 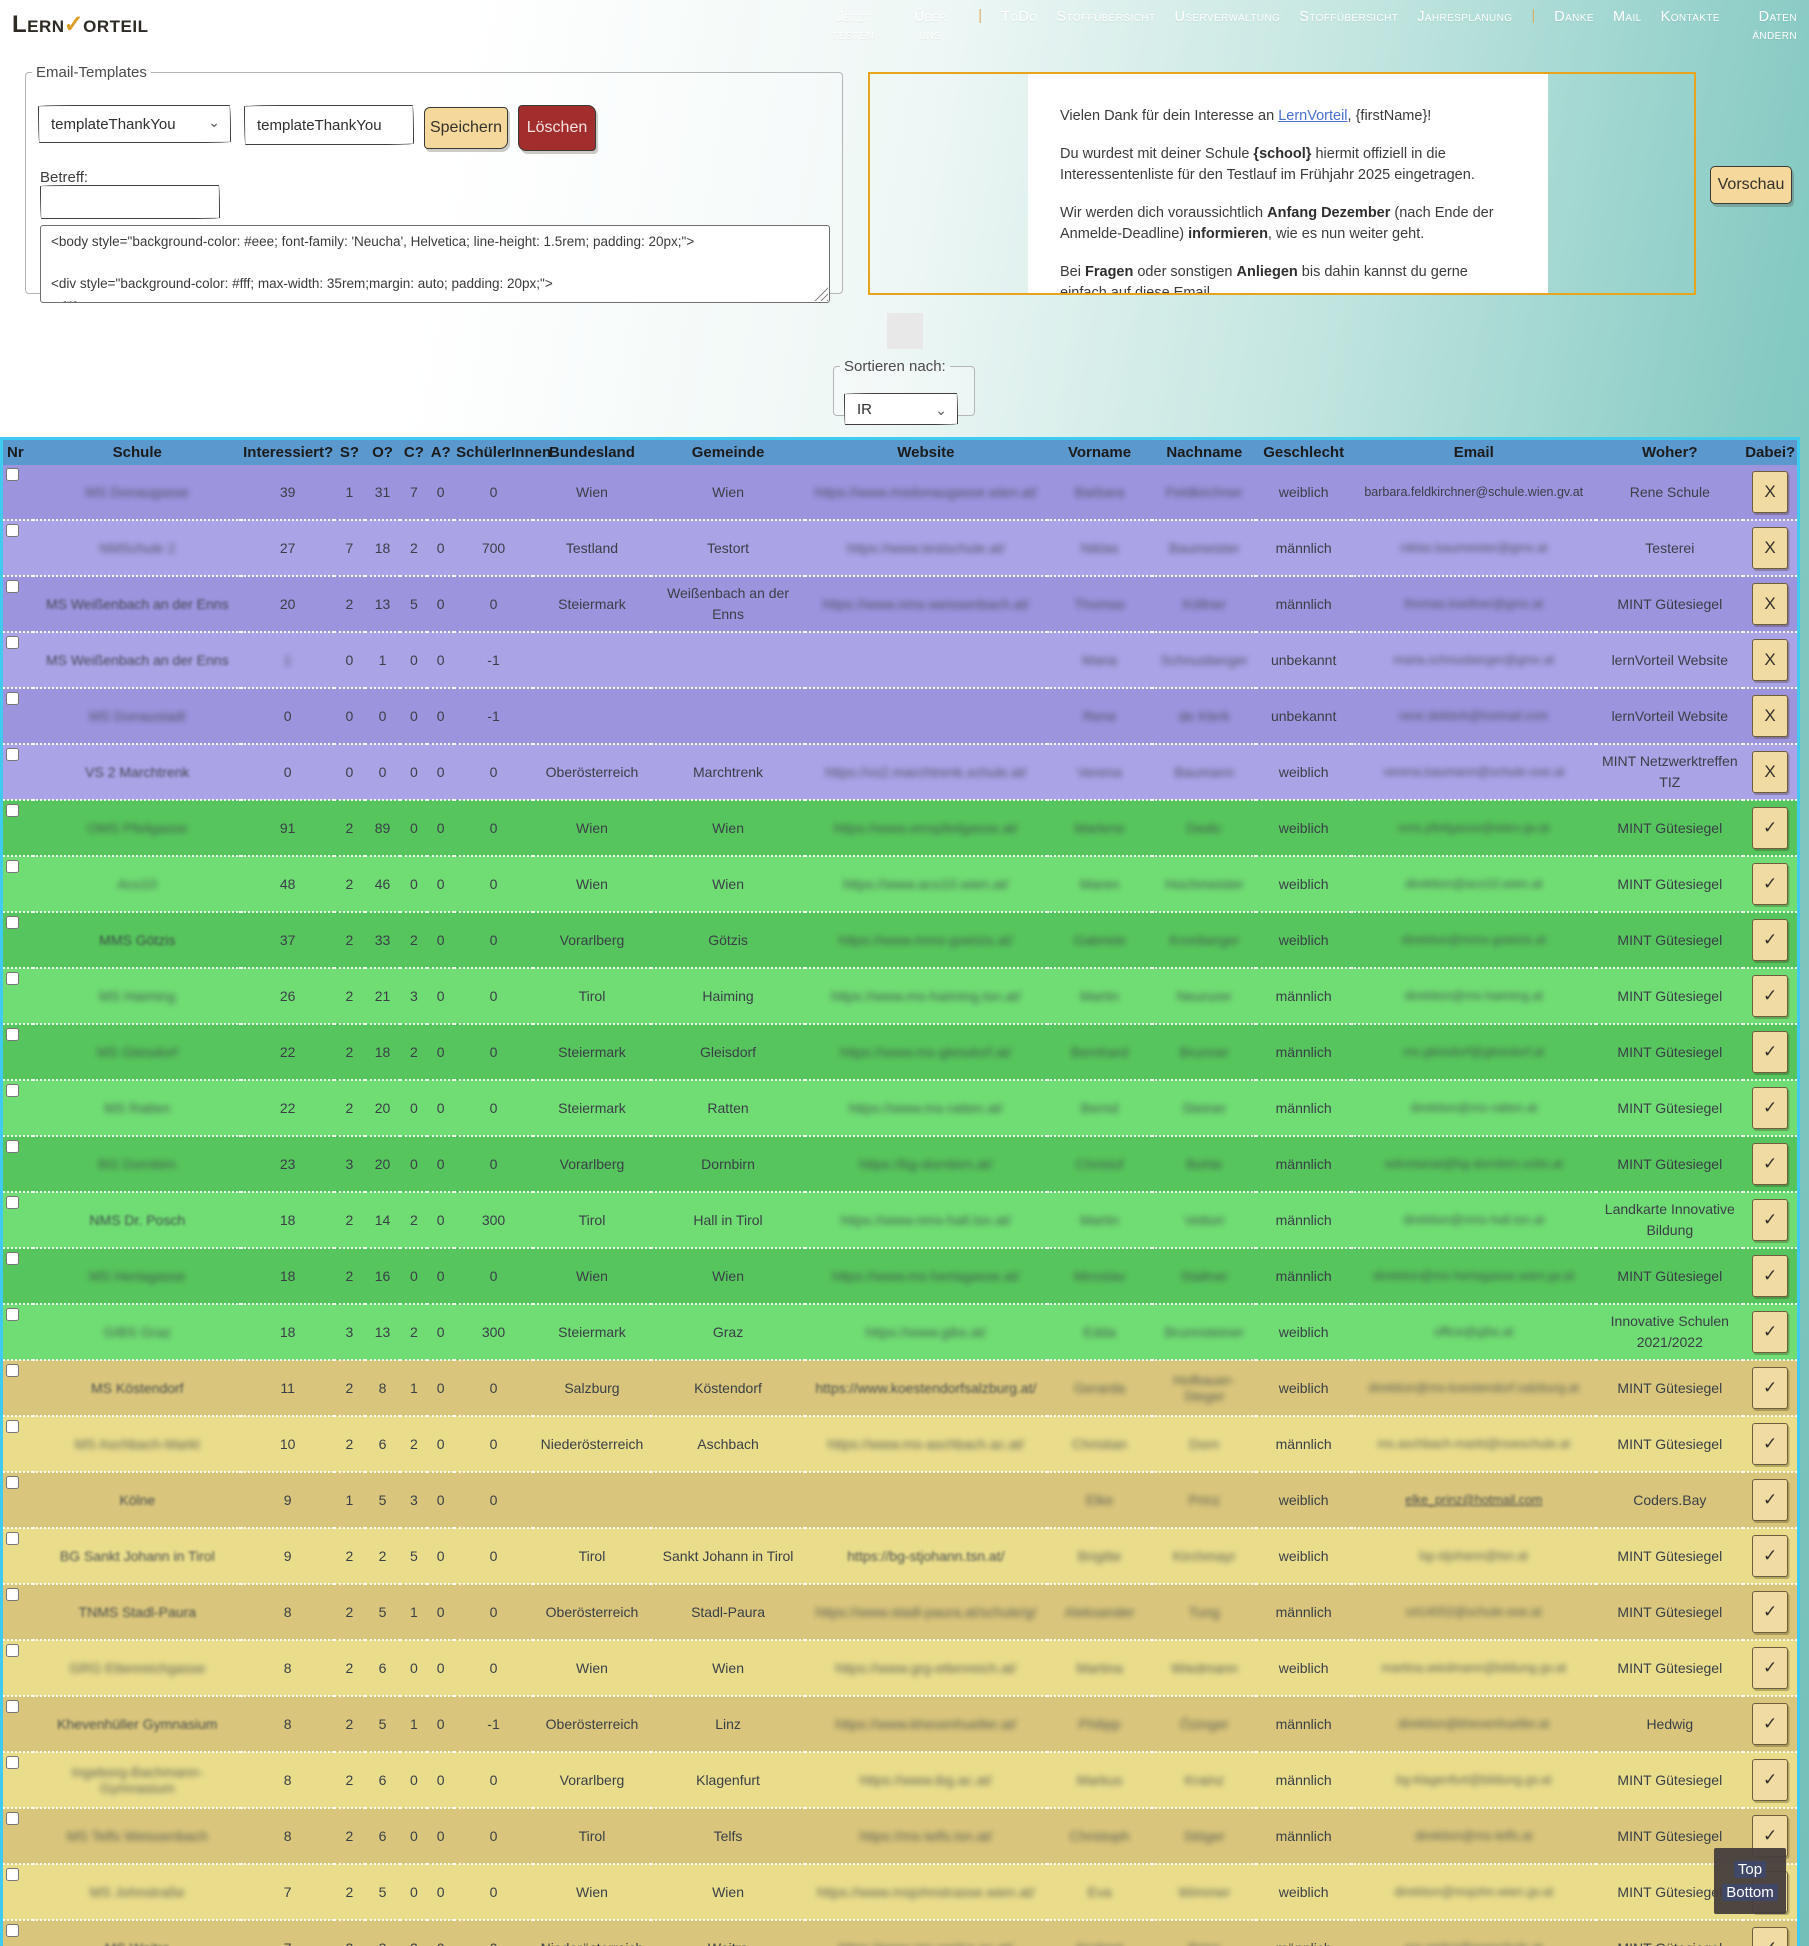 What do you see at coordinates (1313, 116) in the screenshot?
I see `lernvorteil-link: LernVorteil` at bounding box center [1313, 116].